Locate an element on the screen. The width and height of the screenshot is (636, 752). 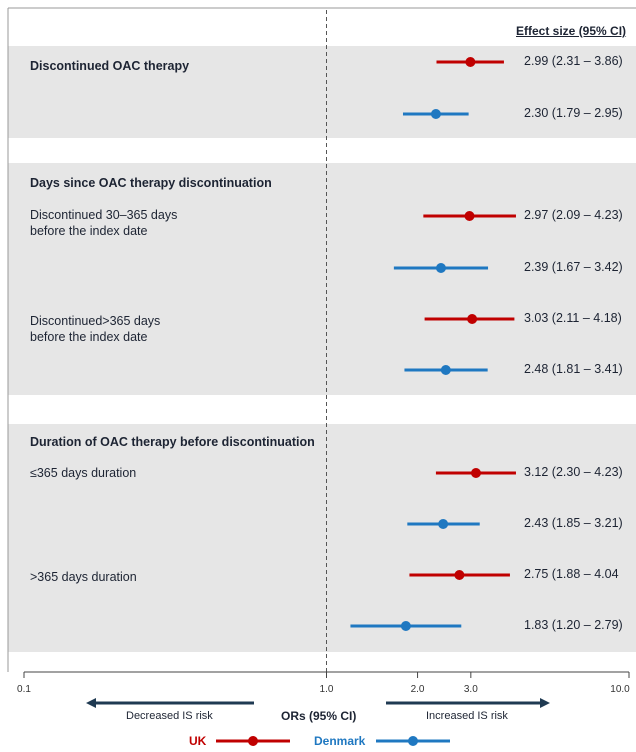
effect-size-label: 1.83 (1.20 – 2.79) is located at coordinates (573, 625).